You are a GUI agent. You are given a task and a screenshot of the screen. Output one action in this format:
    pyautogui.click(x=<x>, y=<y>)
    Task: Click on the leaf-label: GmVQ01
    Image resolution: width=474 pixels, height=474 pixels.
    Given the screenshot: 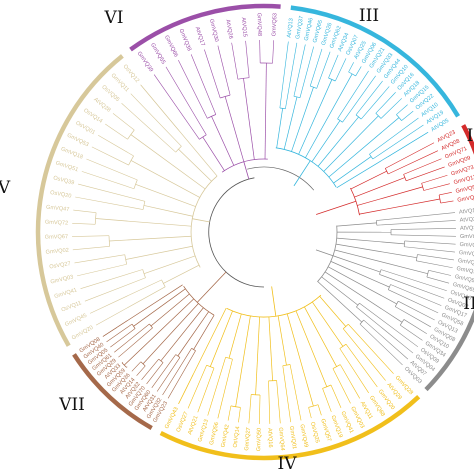 What is the action you would take?
    pyautogui.click(x=292, y=438)
    